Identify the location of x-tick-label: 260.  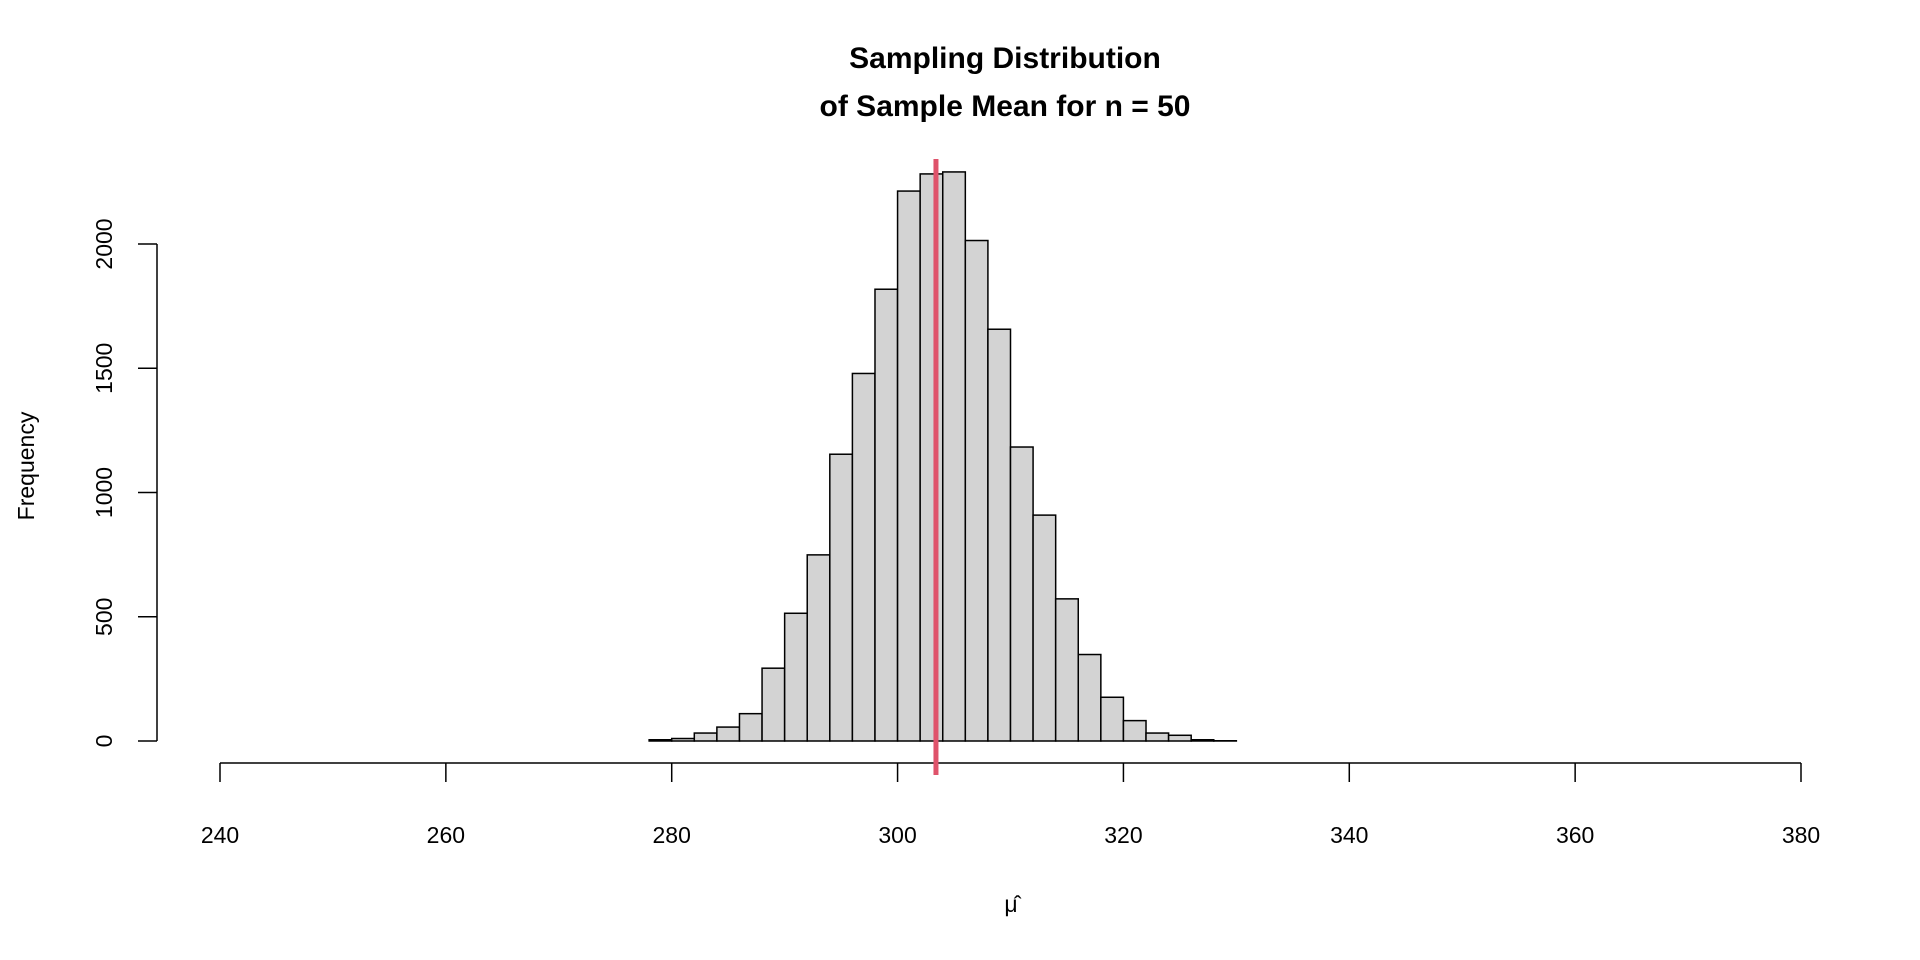
(446, 835).